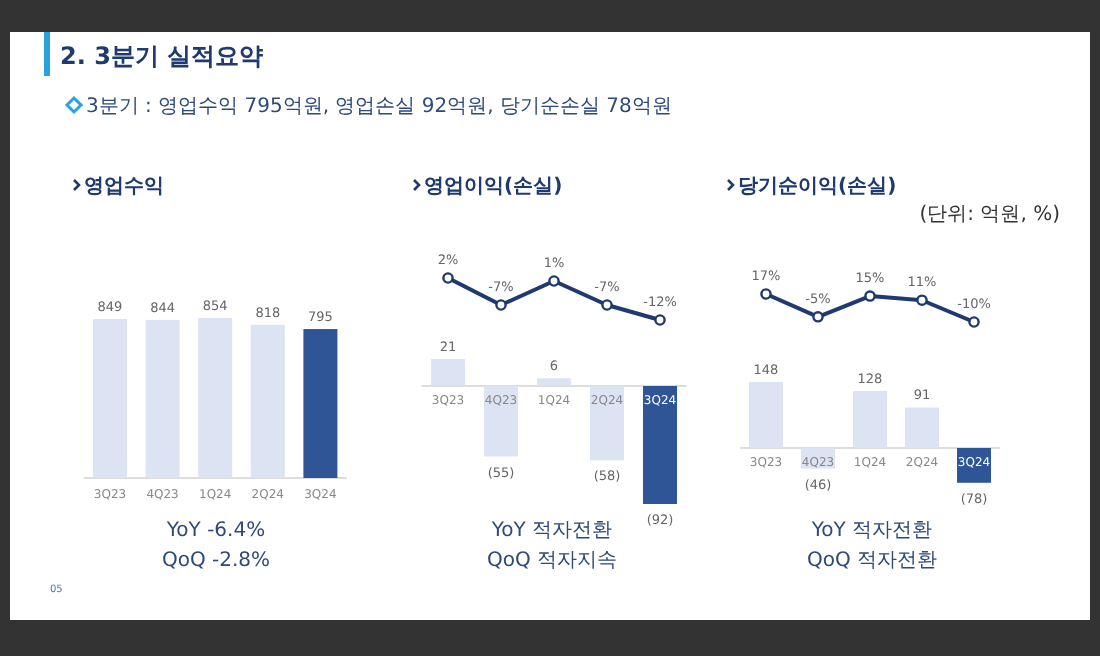  I want to click on text: (단위: 억원, %), so click(990, 215).